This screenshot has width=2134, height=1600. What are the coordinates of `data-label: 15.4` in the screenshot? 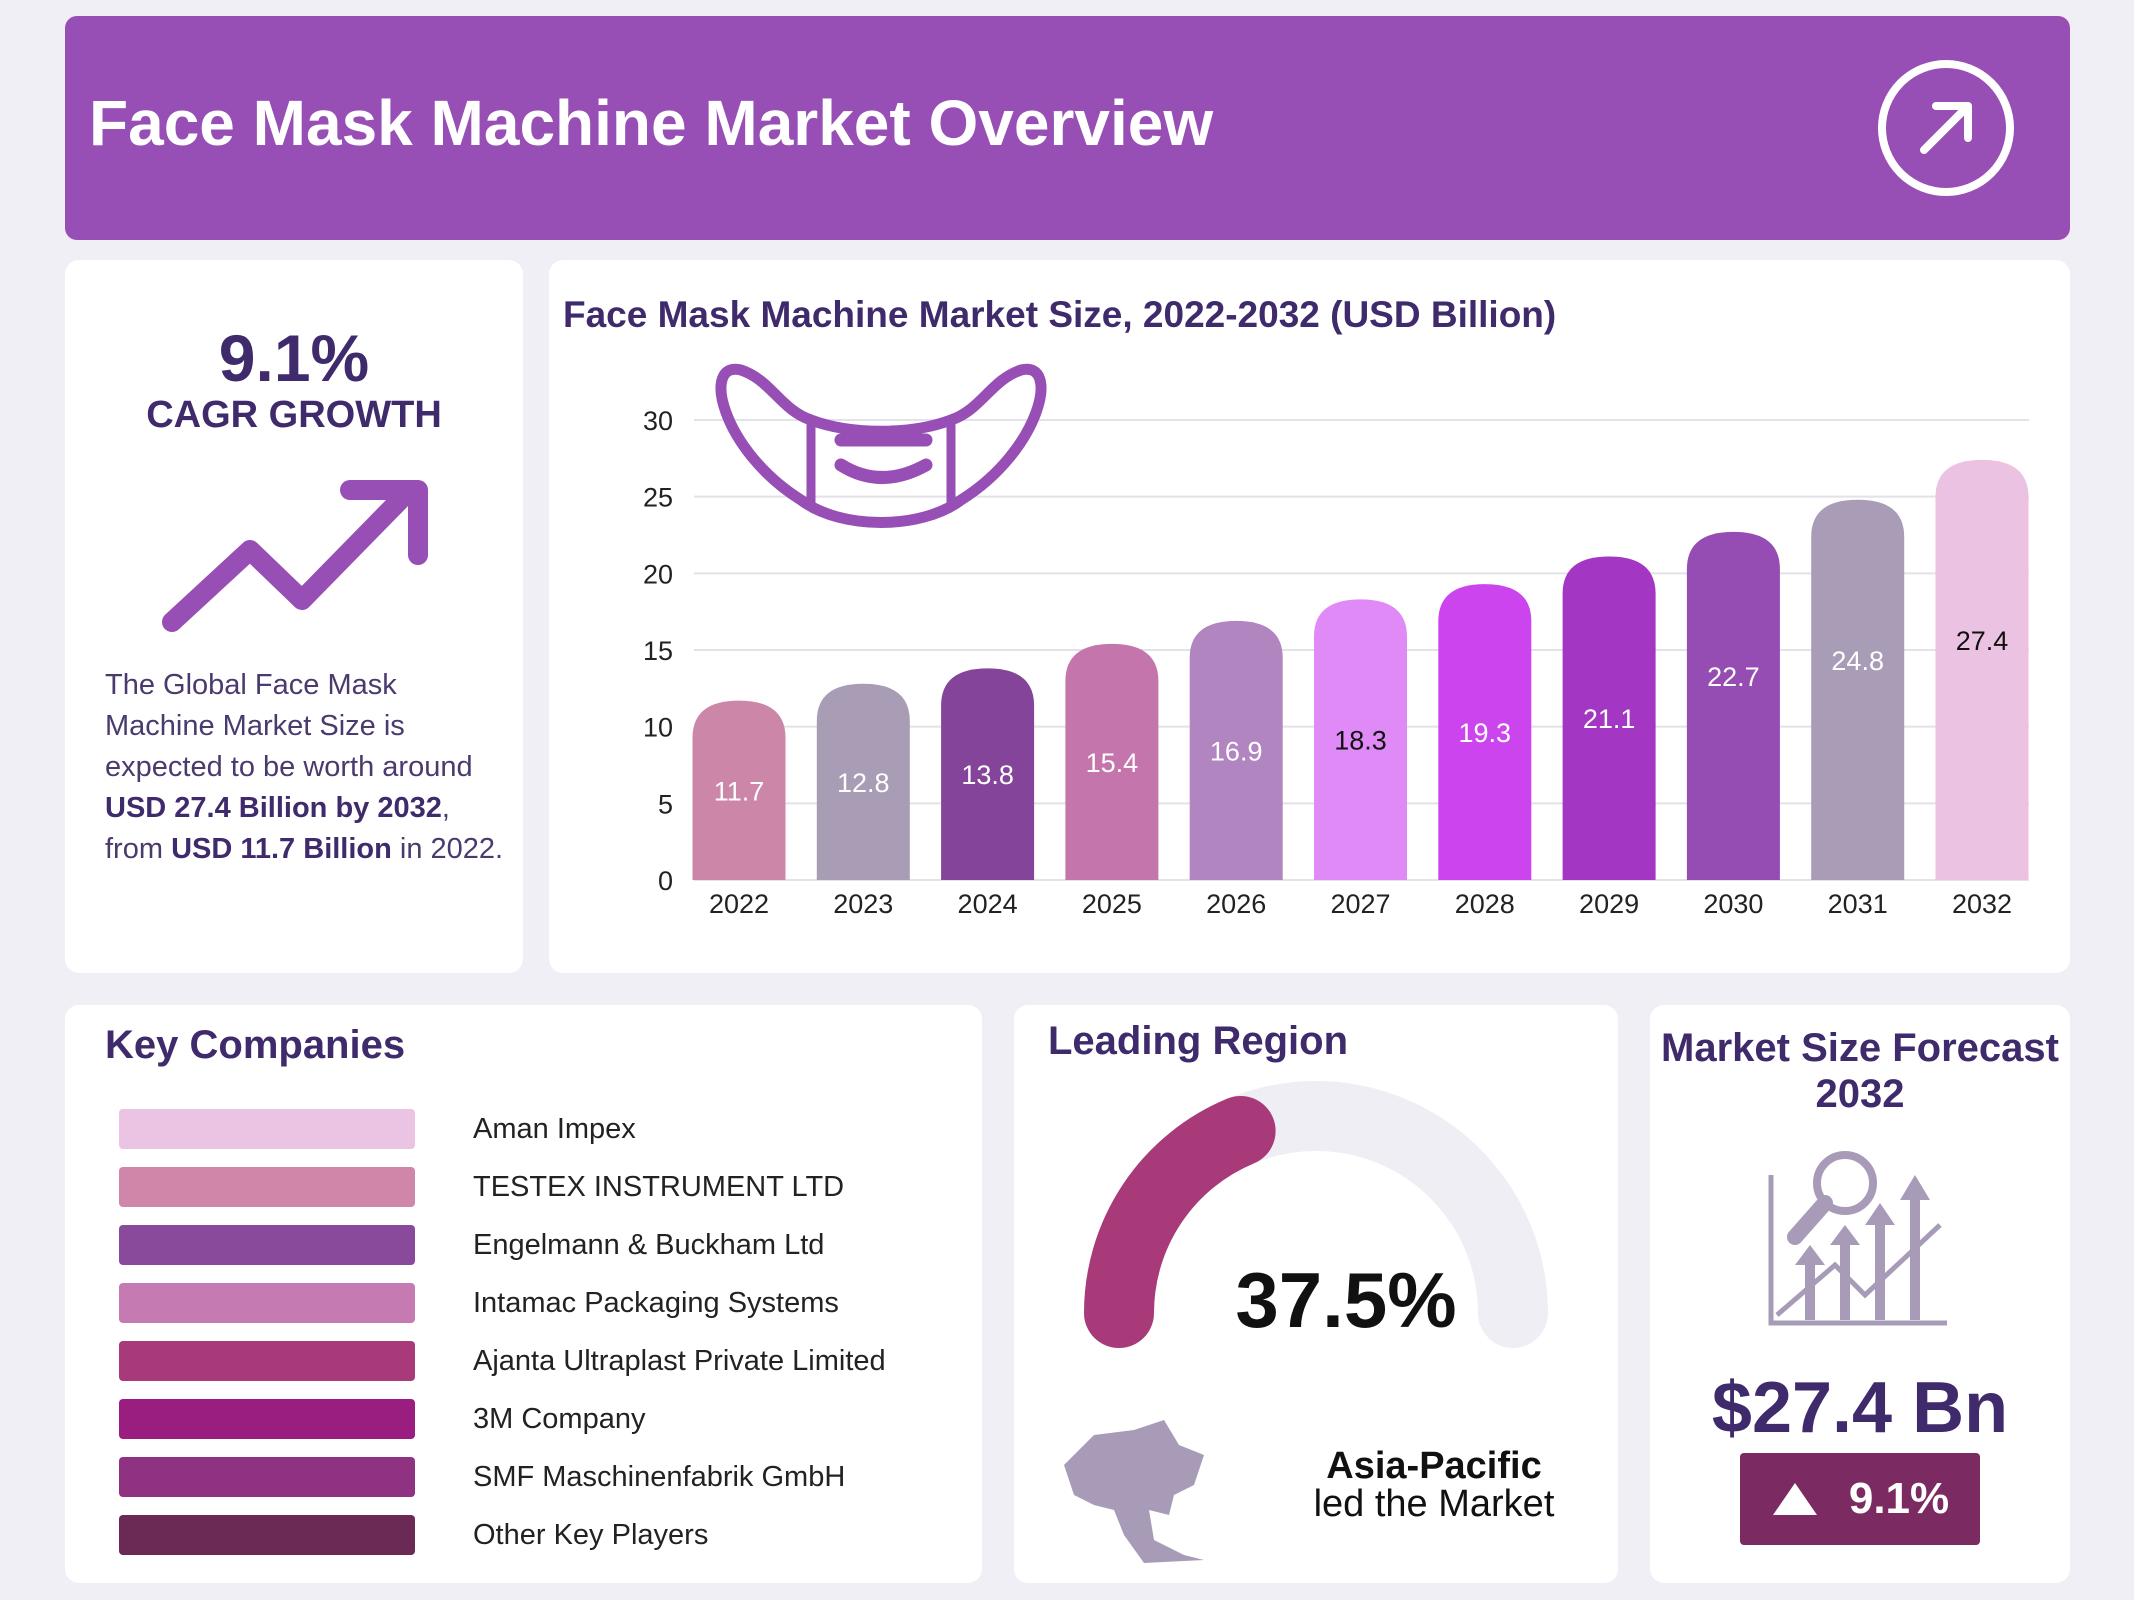 It's located at (1112, 763).